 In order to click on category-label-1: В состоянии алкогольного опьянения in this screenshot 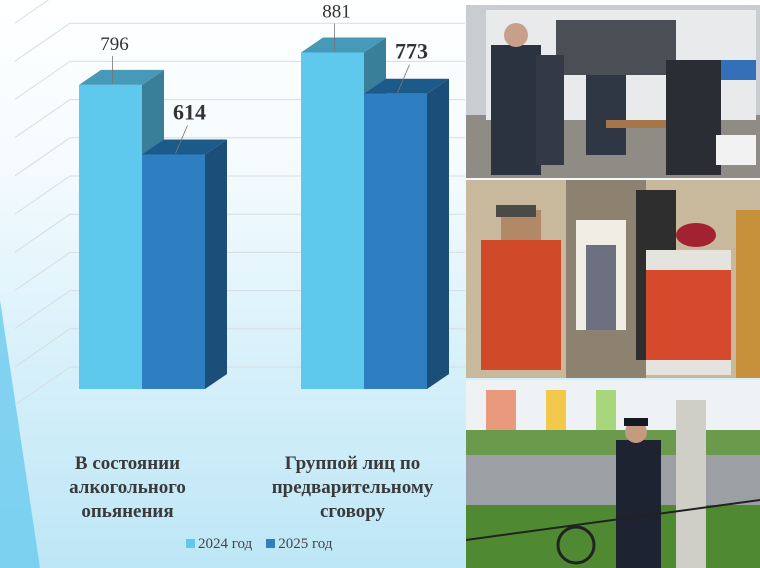, I will do `click(127, 487)`.